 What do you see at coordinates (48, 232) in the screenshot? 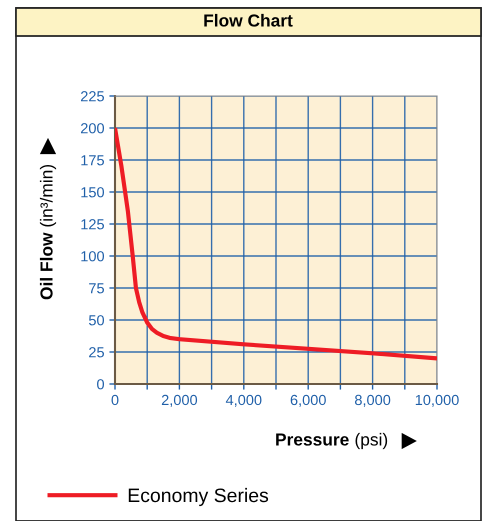
I see `y-axis-title: Oil Flow (in³/min)` at bounding box center [48, 232].